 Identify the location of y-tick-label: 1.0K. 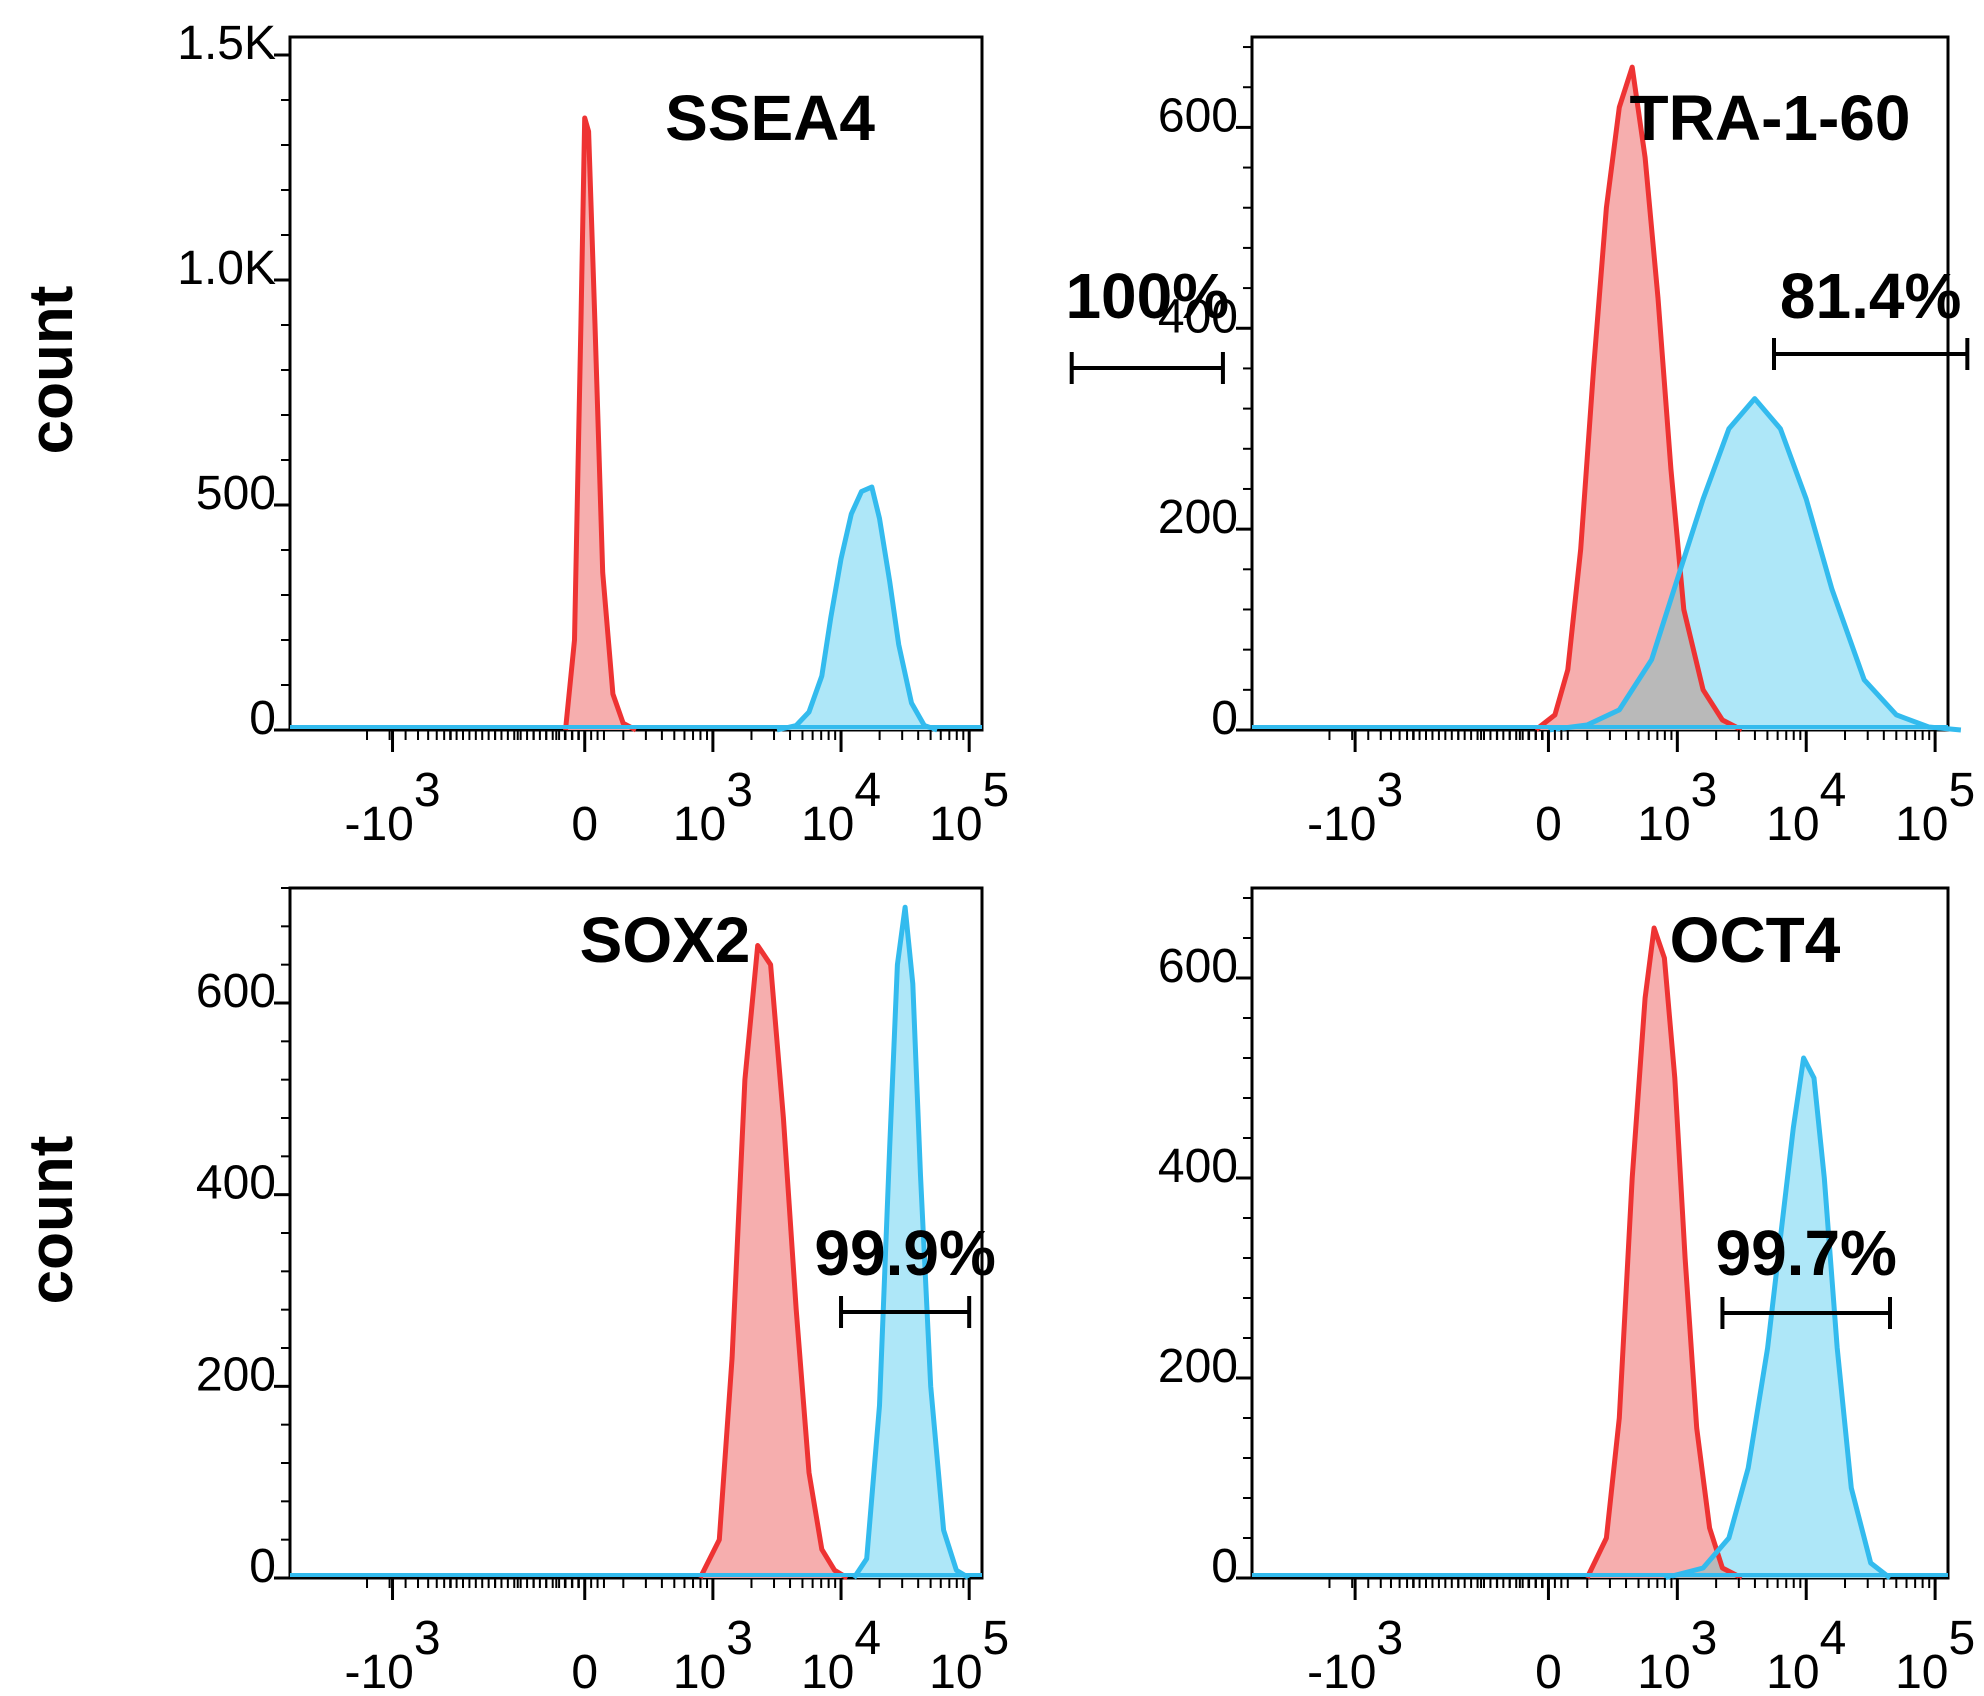
(226, 268).